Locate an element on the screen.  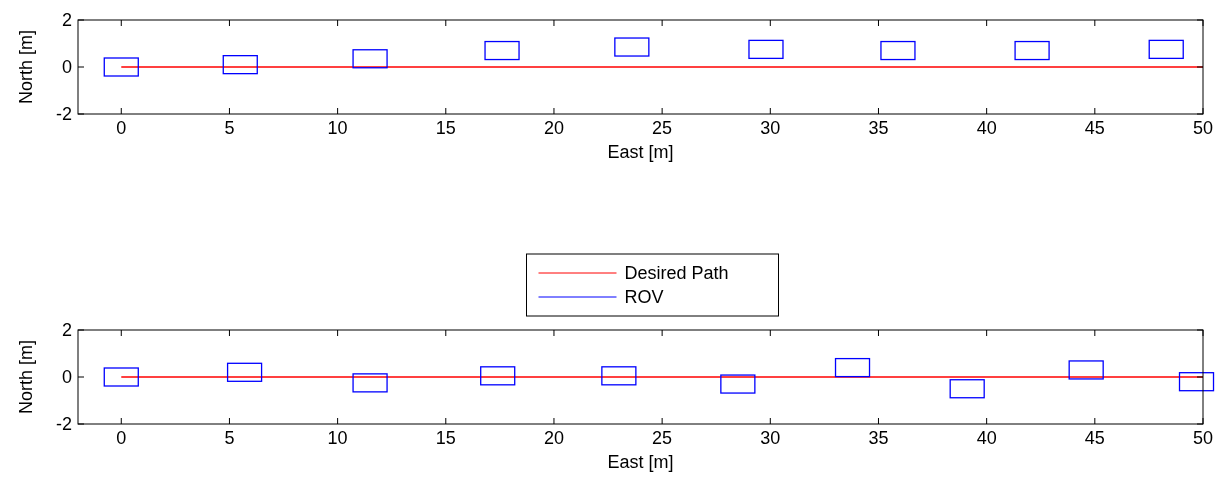
legend-label: ROV is located at coordinates (644, 297).